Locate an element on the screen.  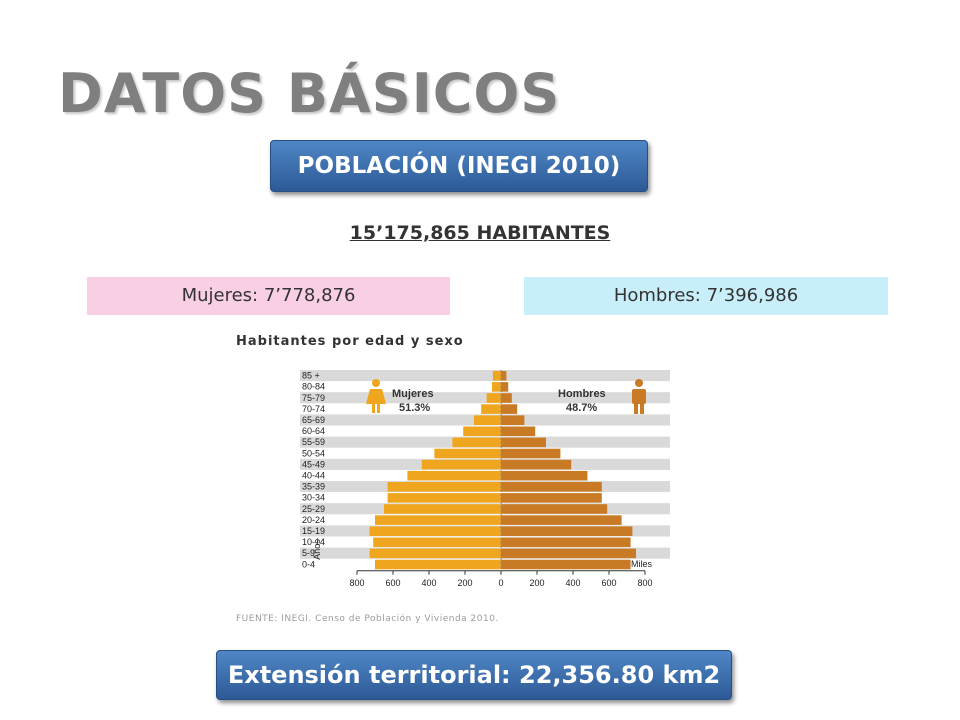
age-label: 25-29 is located at coordinates (313, 509).